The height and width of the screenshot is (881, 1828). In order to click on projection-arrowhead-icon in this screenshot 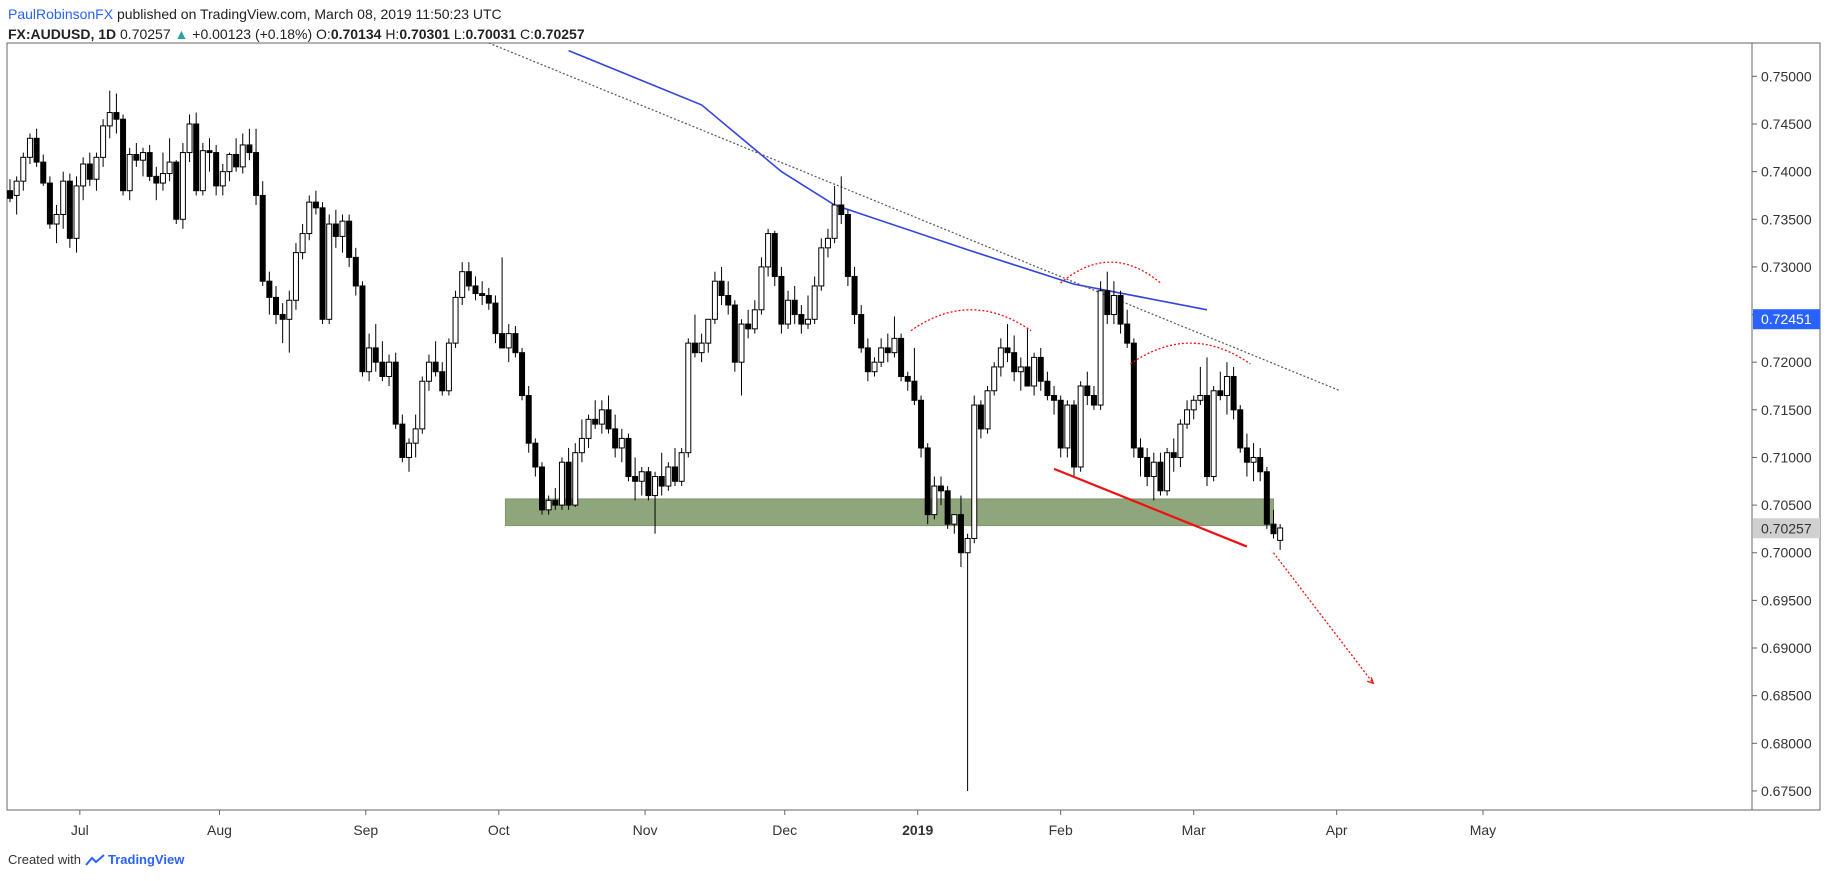, I will do `click(1371, 681)`.